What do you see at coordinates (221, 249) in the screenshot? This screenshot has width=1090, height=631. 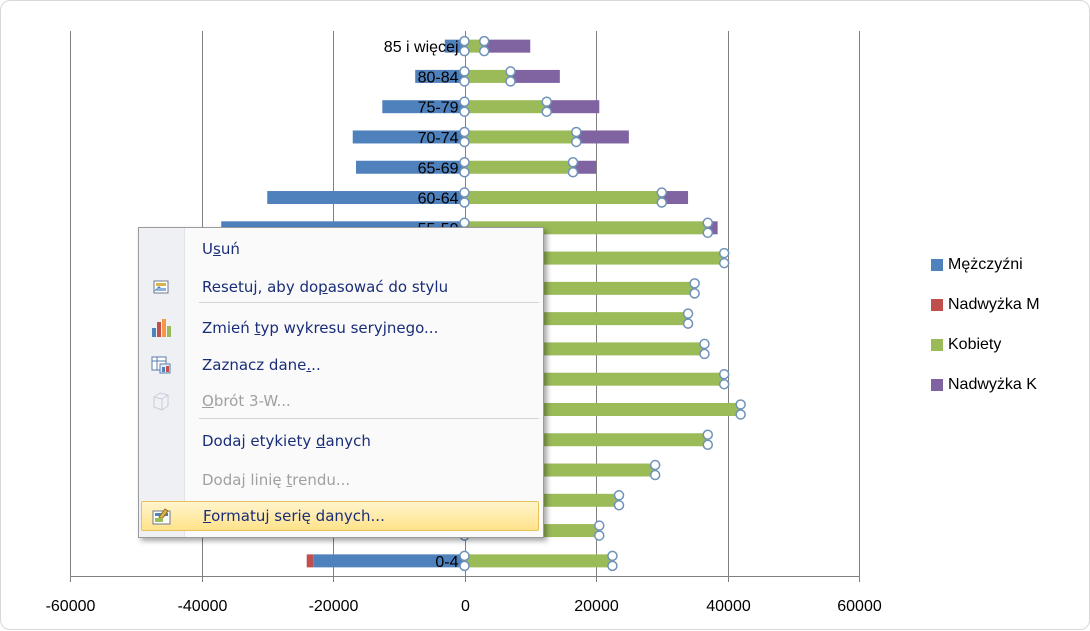 I see `menu-item-label: Usuń` at bounding box center [221, 249].